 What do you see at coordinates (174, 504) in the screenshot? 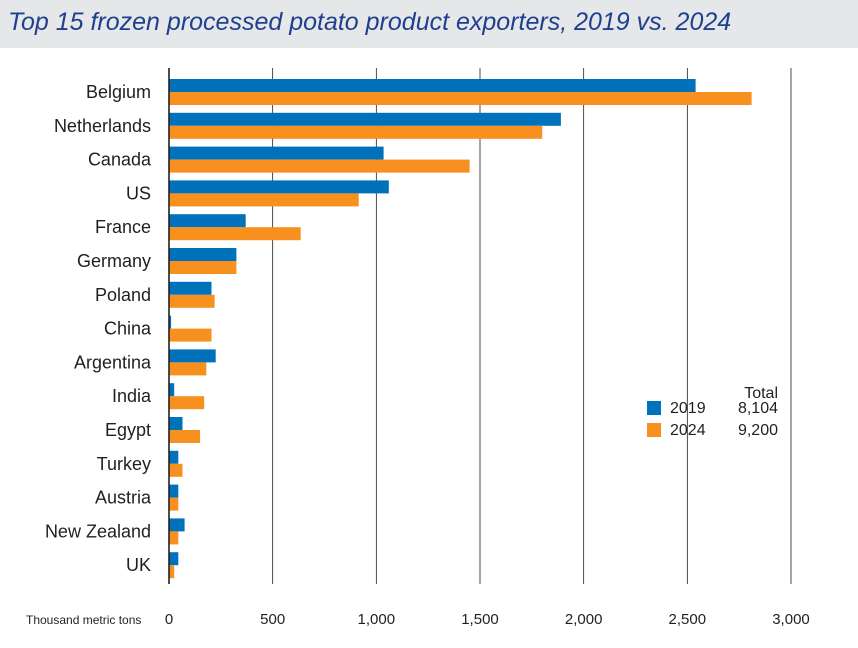
I see `bar-austria-2024` at bounding box center [174, 504].